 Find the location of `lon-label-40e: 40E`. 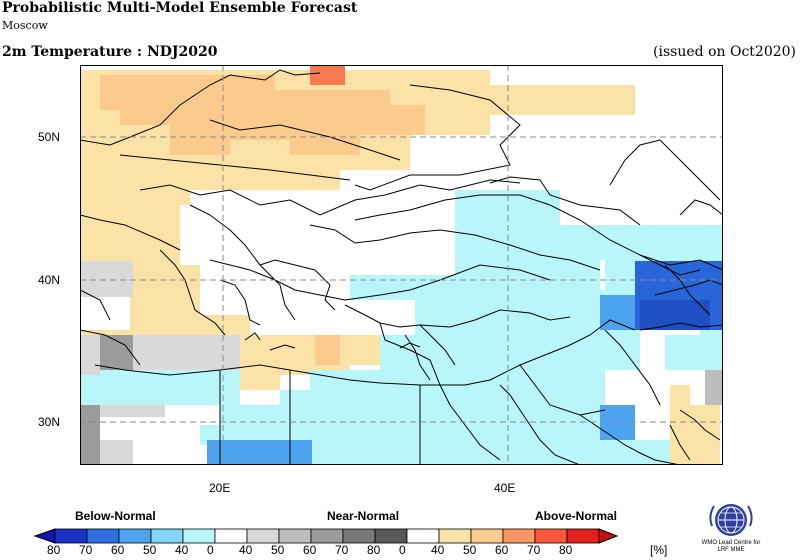

lon-label-40e: 40E is located at coordinates (505, 488).